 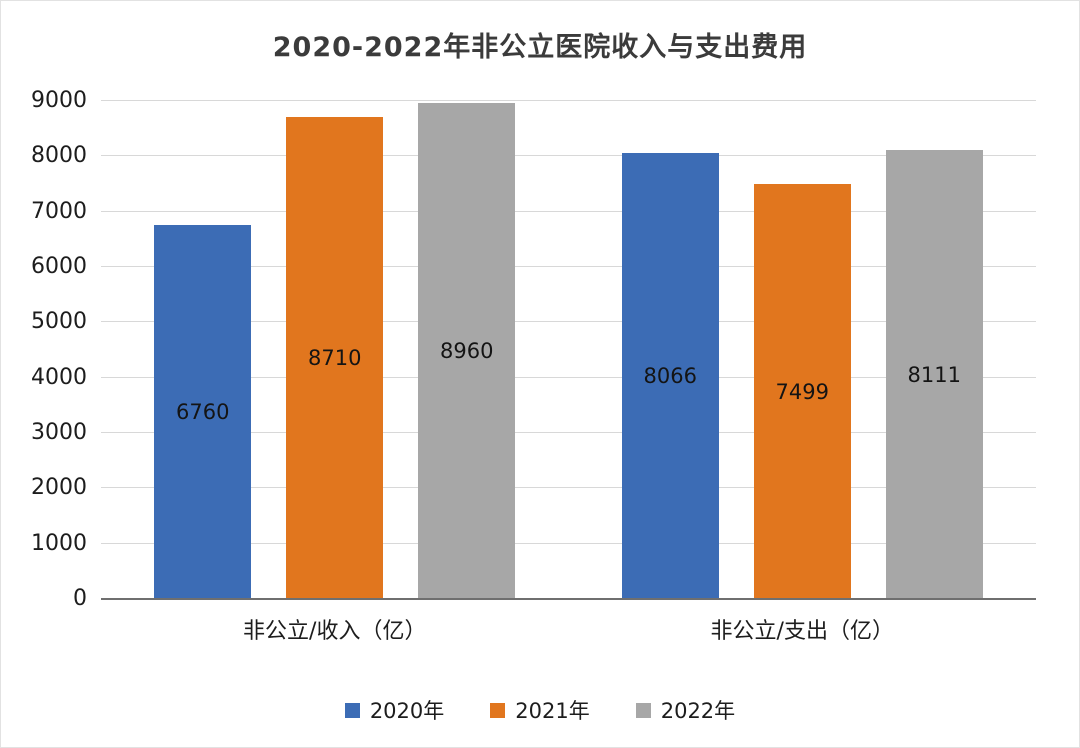 What do you see at coordinates (407, 711) in the screenshot?
I see `legend-label: 2020年` at bounding box center [407, 711].